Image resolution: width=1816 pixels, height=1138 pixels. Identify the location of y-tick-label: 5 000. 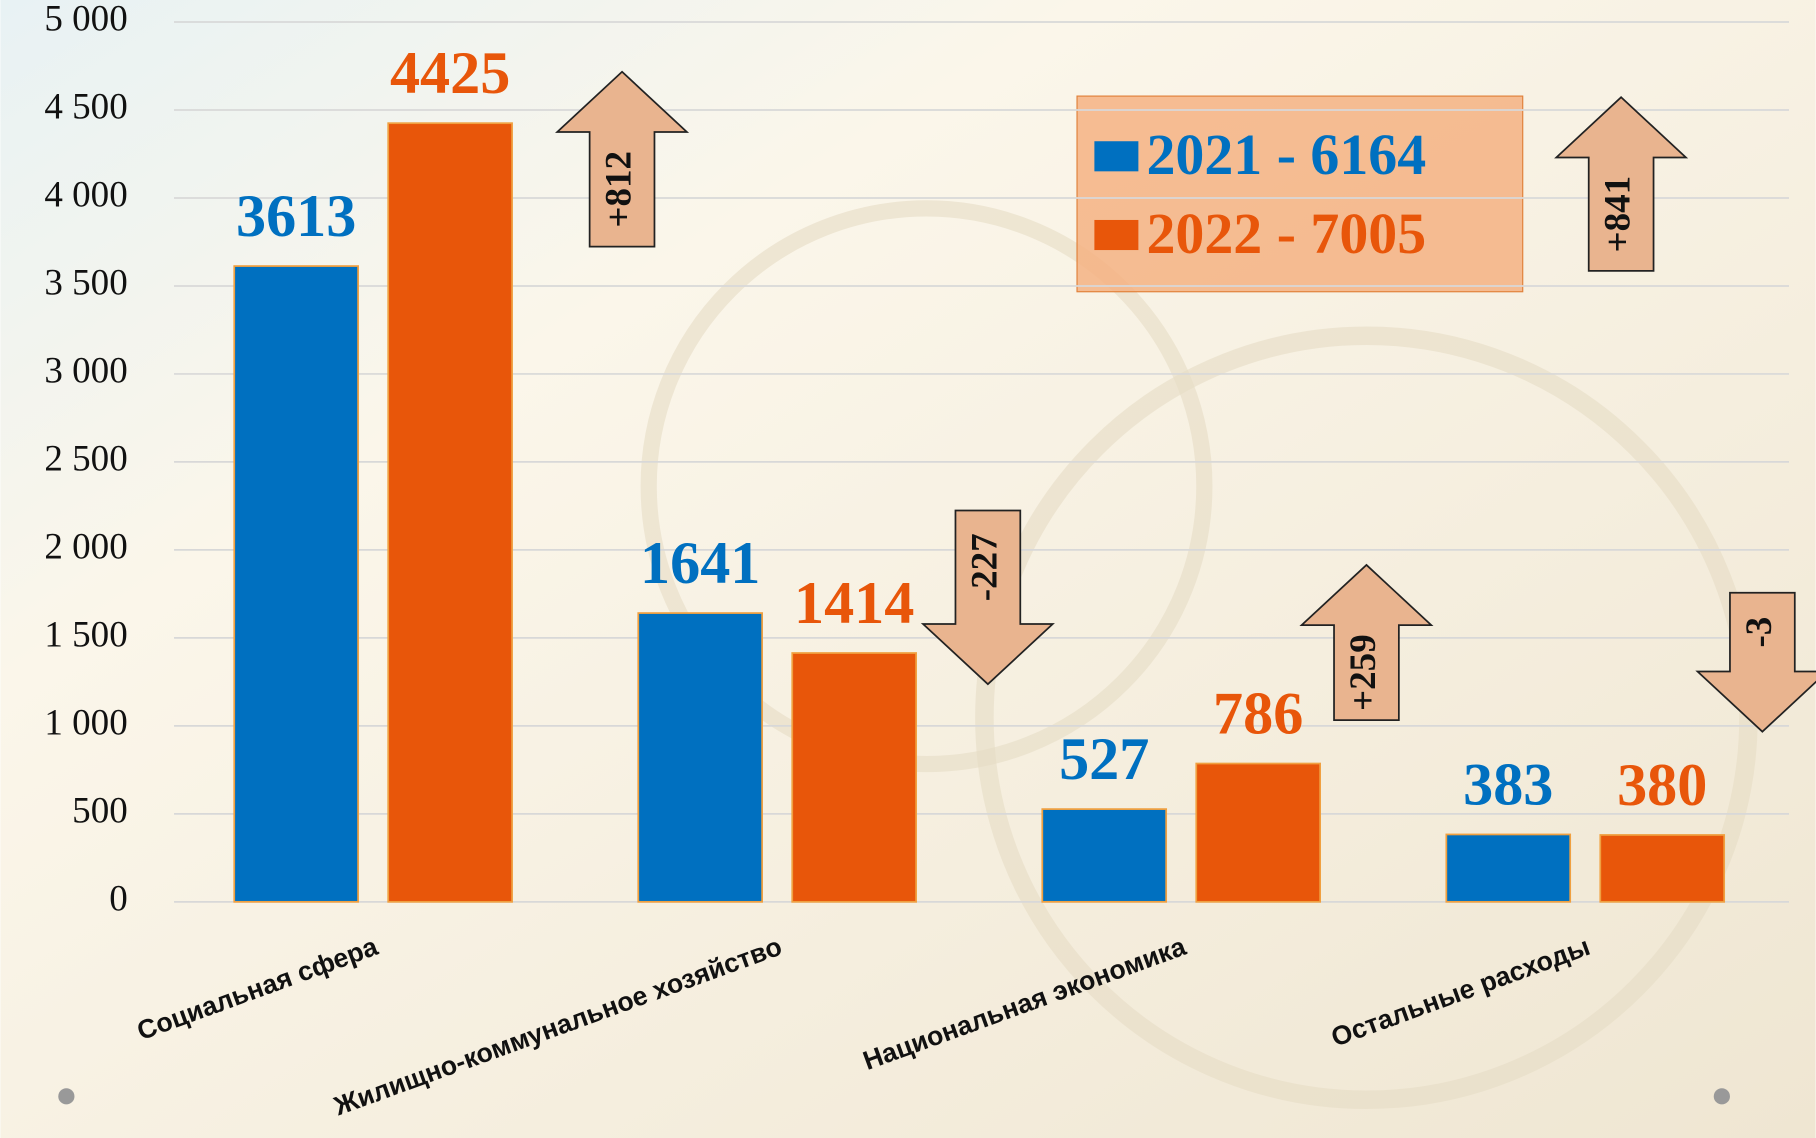
(85, 19).